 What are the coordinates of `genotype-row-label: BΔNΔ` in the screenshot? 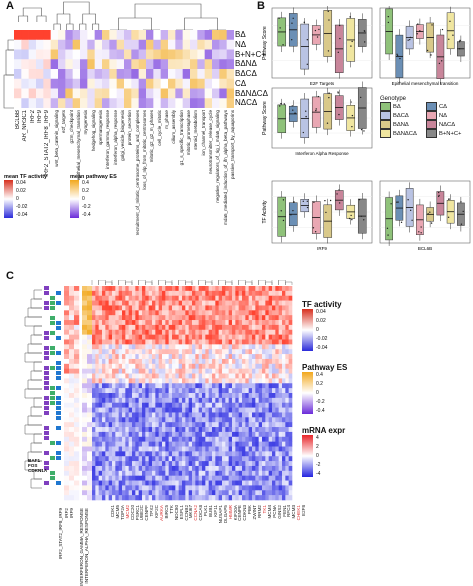 It's located at (246, 64).